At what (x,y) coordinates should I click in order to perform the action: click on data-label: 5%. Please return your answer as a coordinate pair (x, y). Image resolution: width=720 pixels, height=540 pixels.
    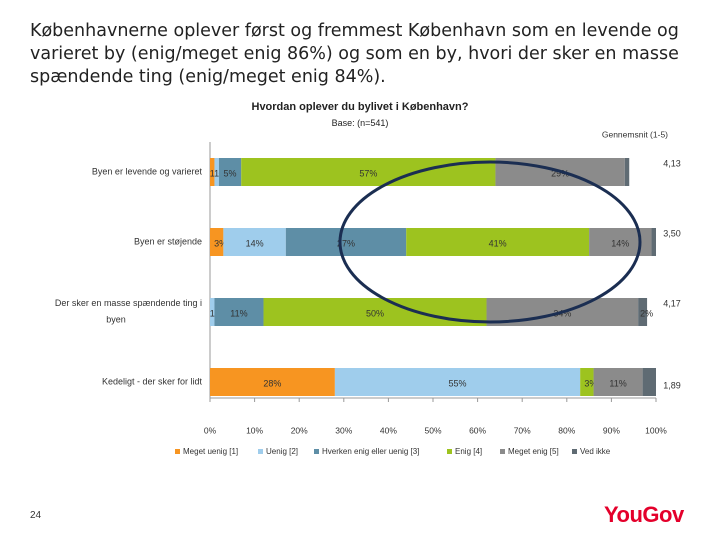
    Looking at the image, I should click on (230, 173).